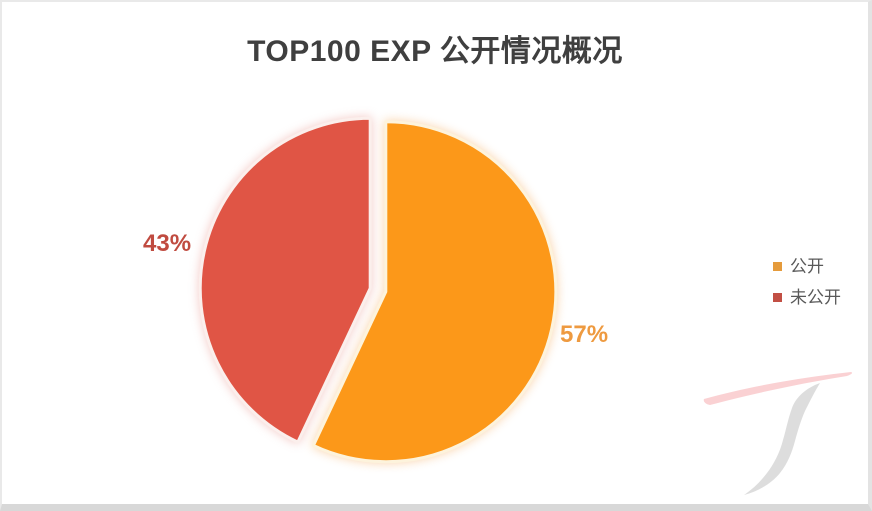 The width and height of the screenshot is (872, 511). What do you see at coordinates (435, 51) in the screenshot?
I see `chart-title: TOP100 EXP 公开情况概况` at bounding box center [435, 51].